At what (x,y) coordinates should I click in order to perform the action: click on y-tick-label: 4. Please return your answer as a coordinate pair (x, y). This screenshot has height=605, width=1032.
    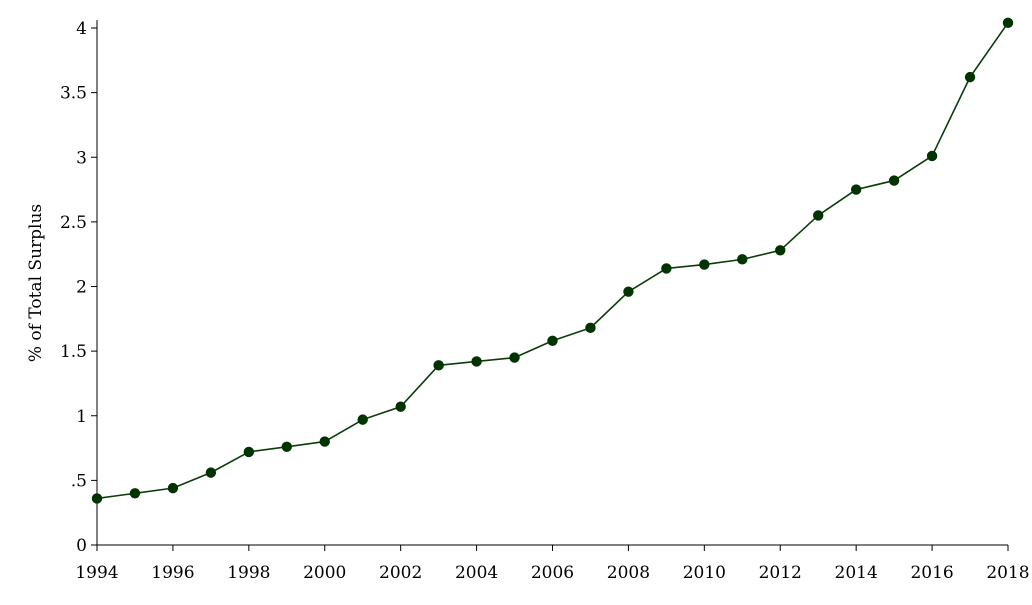
    Looking at the image, I should click on (81, 29).